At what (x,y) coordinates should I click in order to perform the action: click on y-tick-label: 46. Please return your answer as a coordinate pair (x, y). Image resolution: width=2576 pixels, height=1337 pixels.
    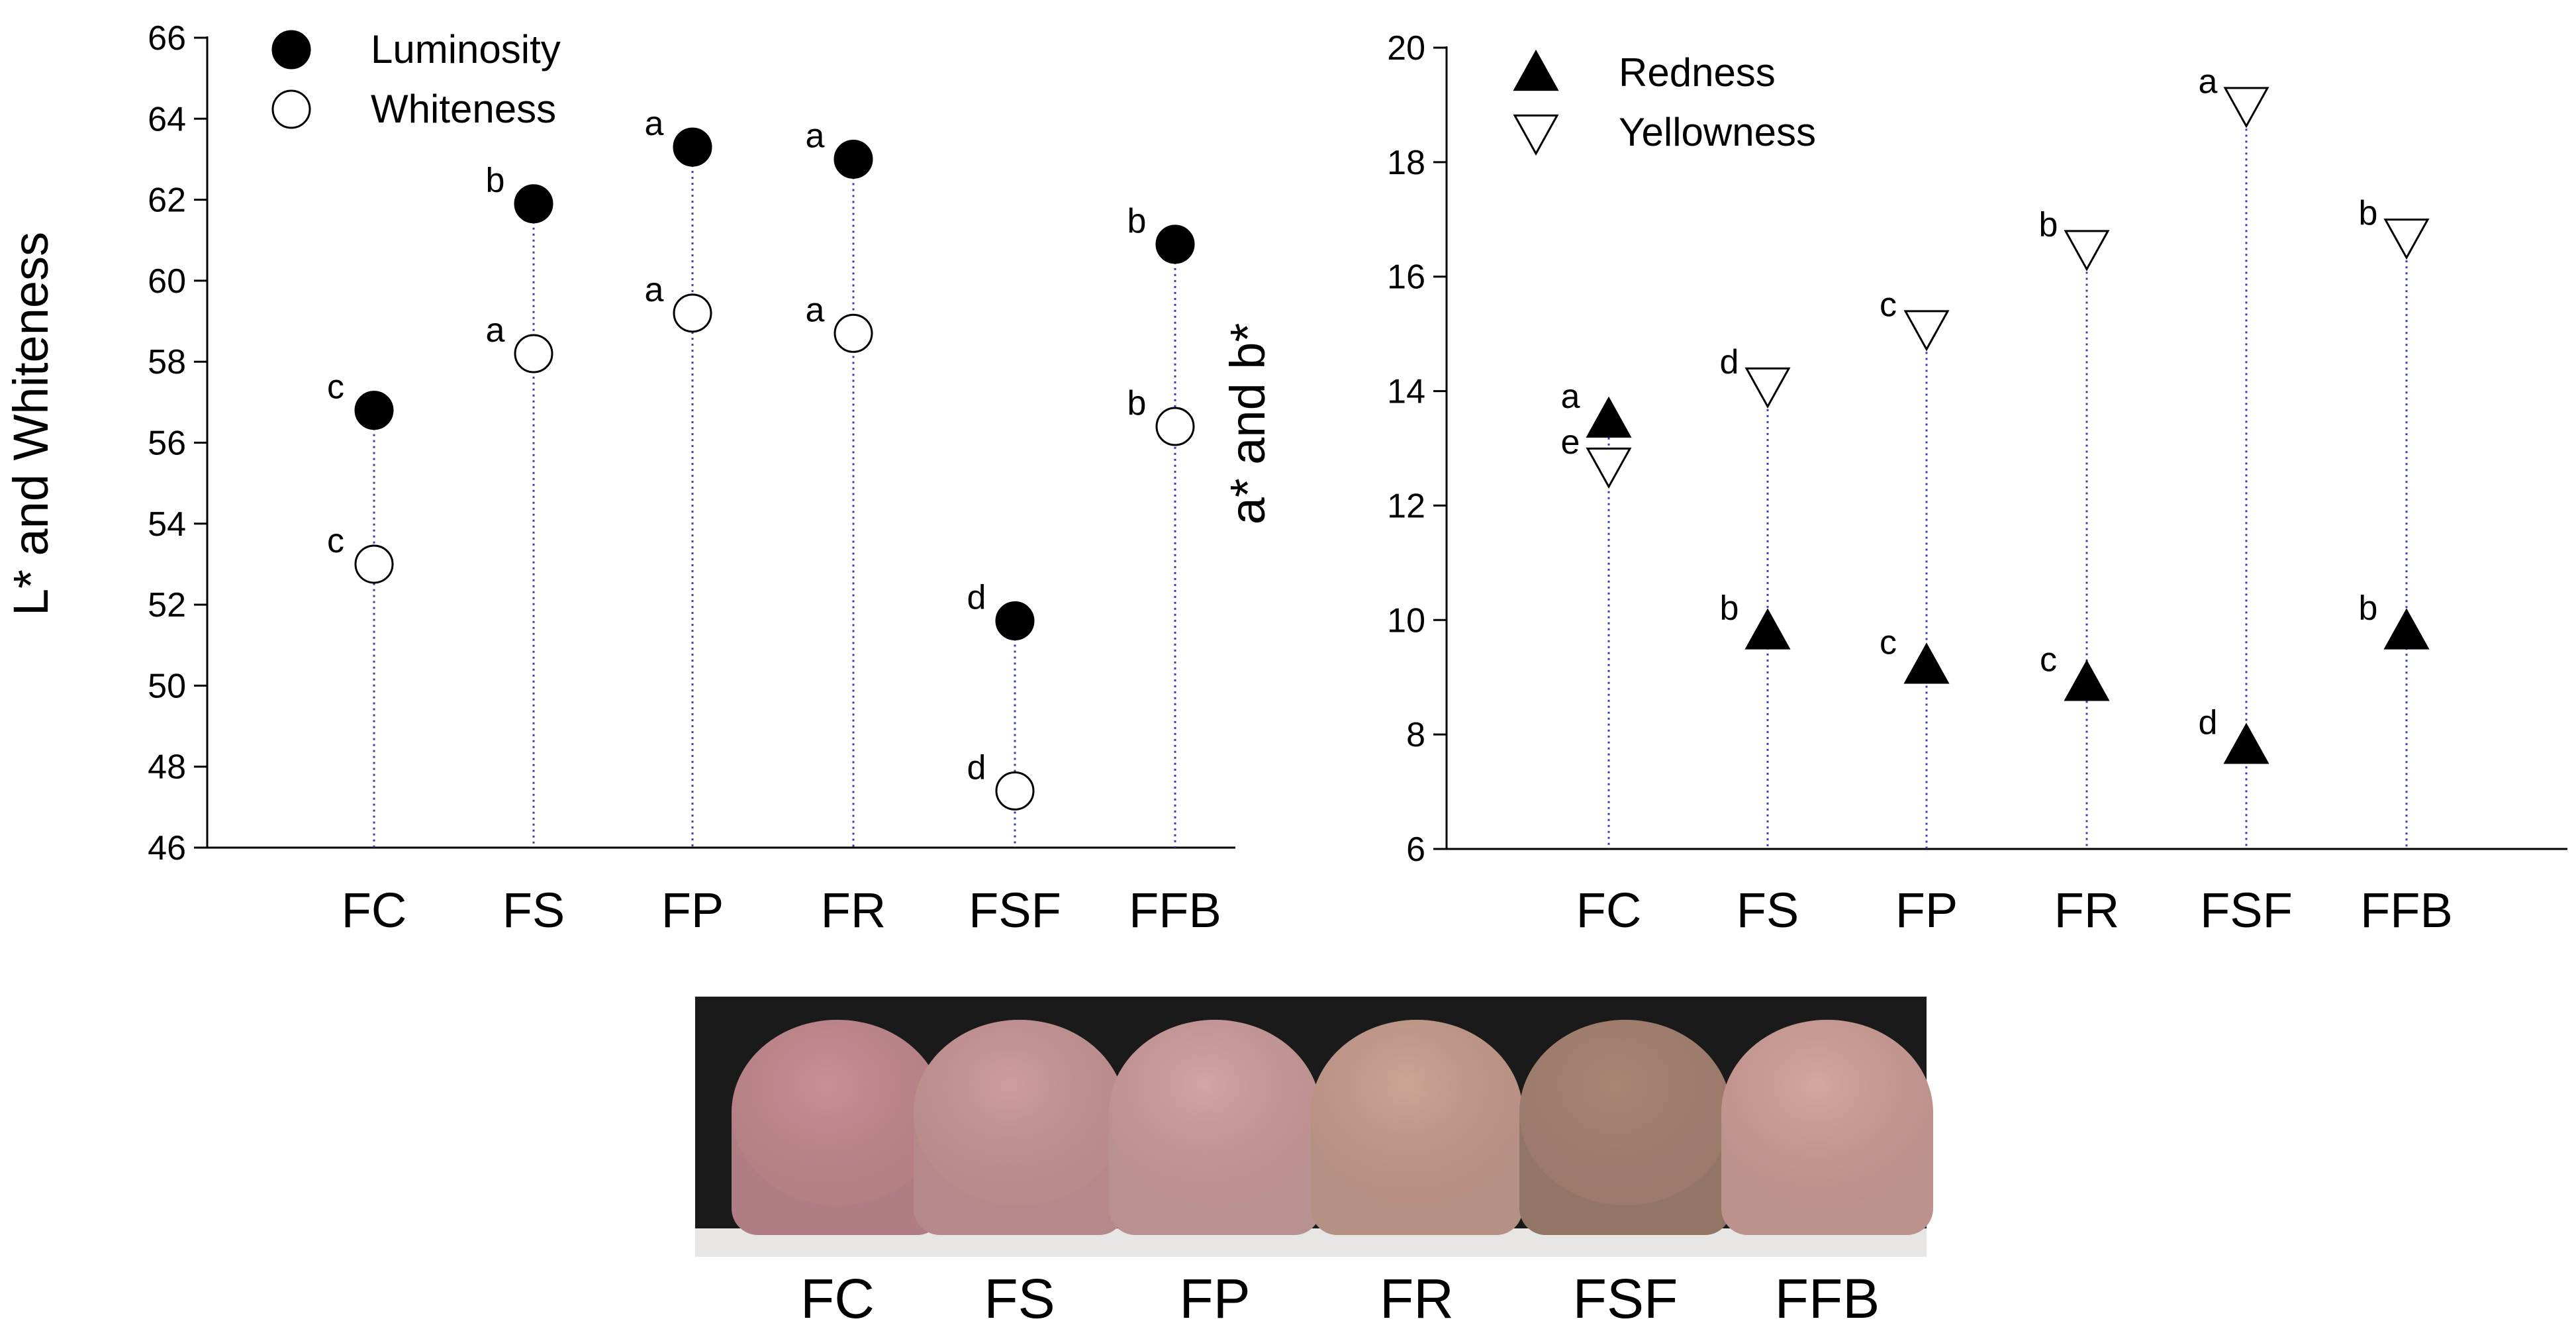
    Looking at the image, I should click on (167, 848).